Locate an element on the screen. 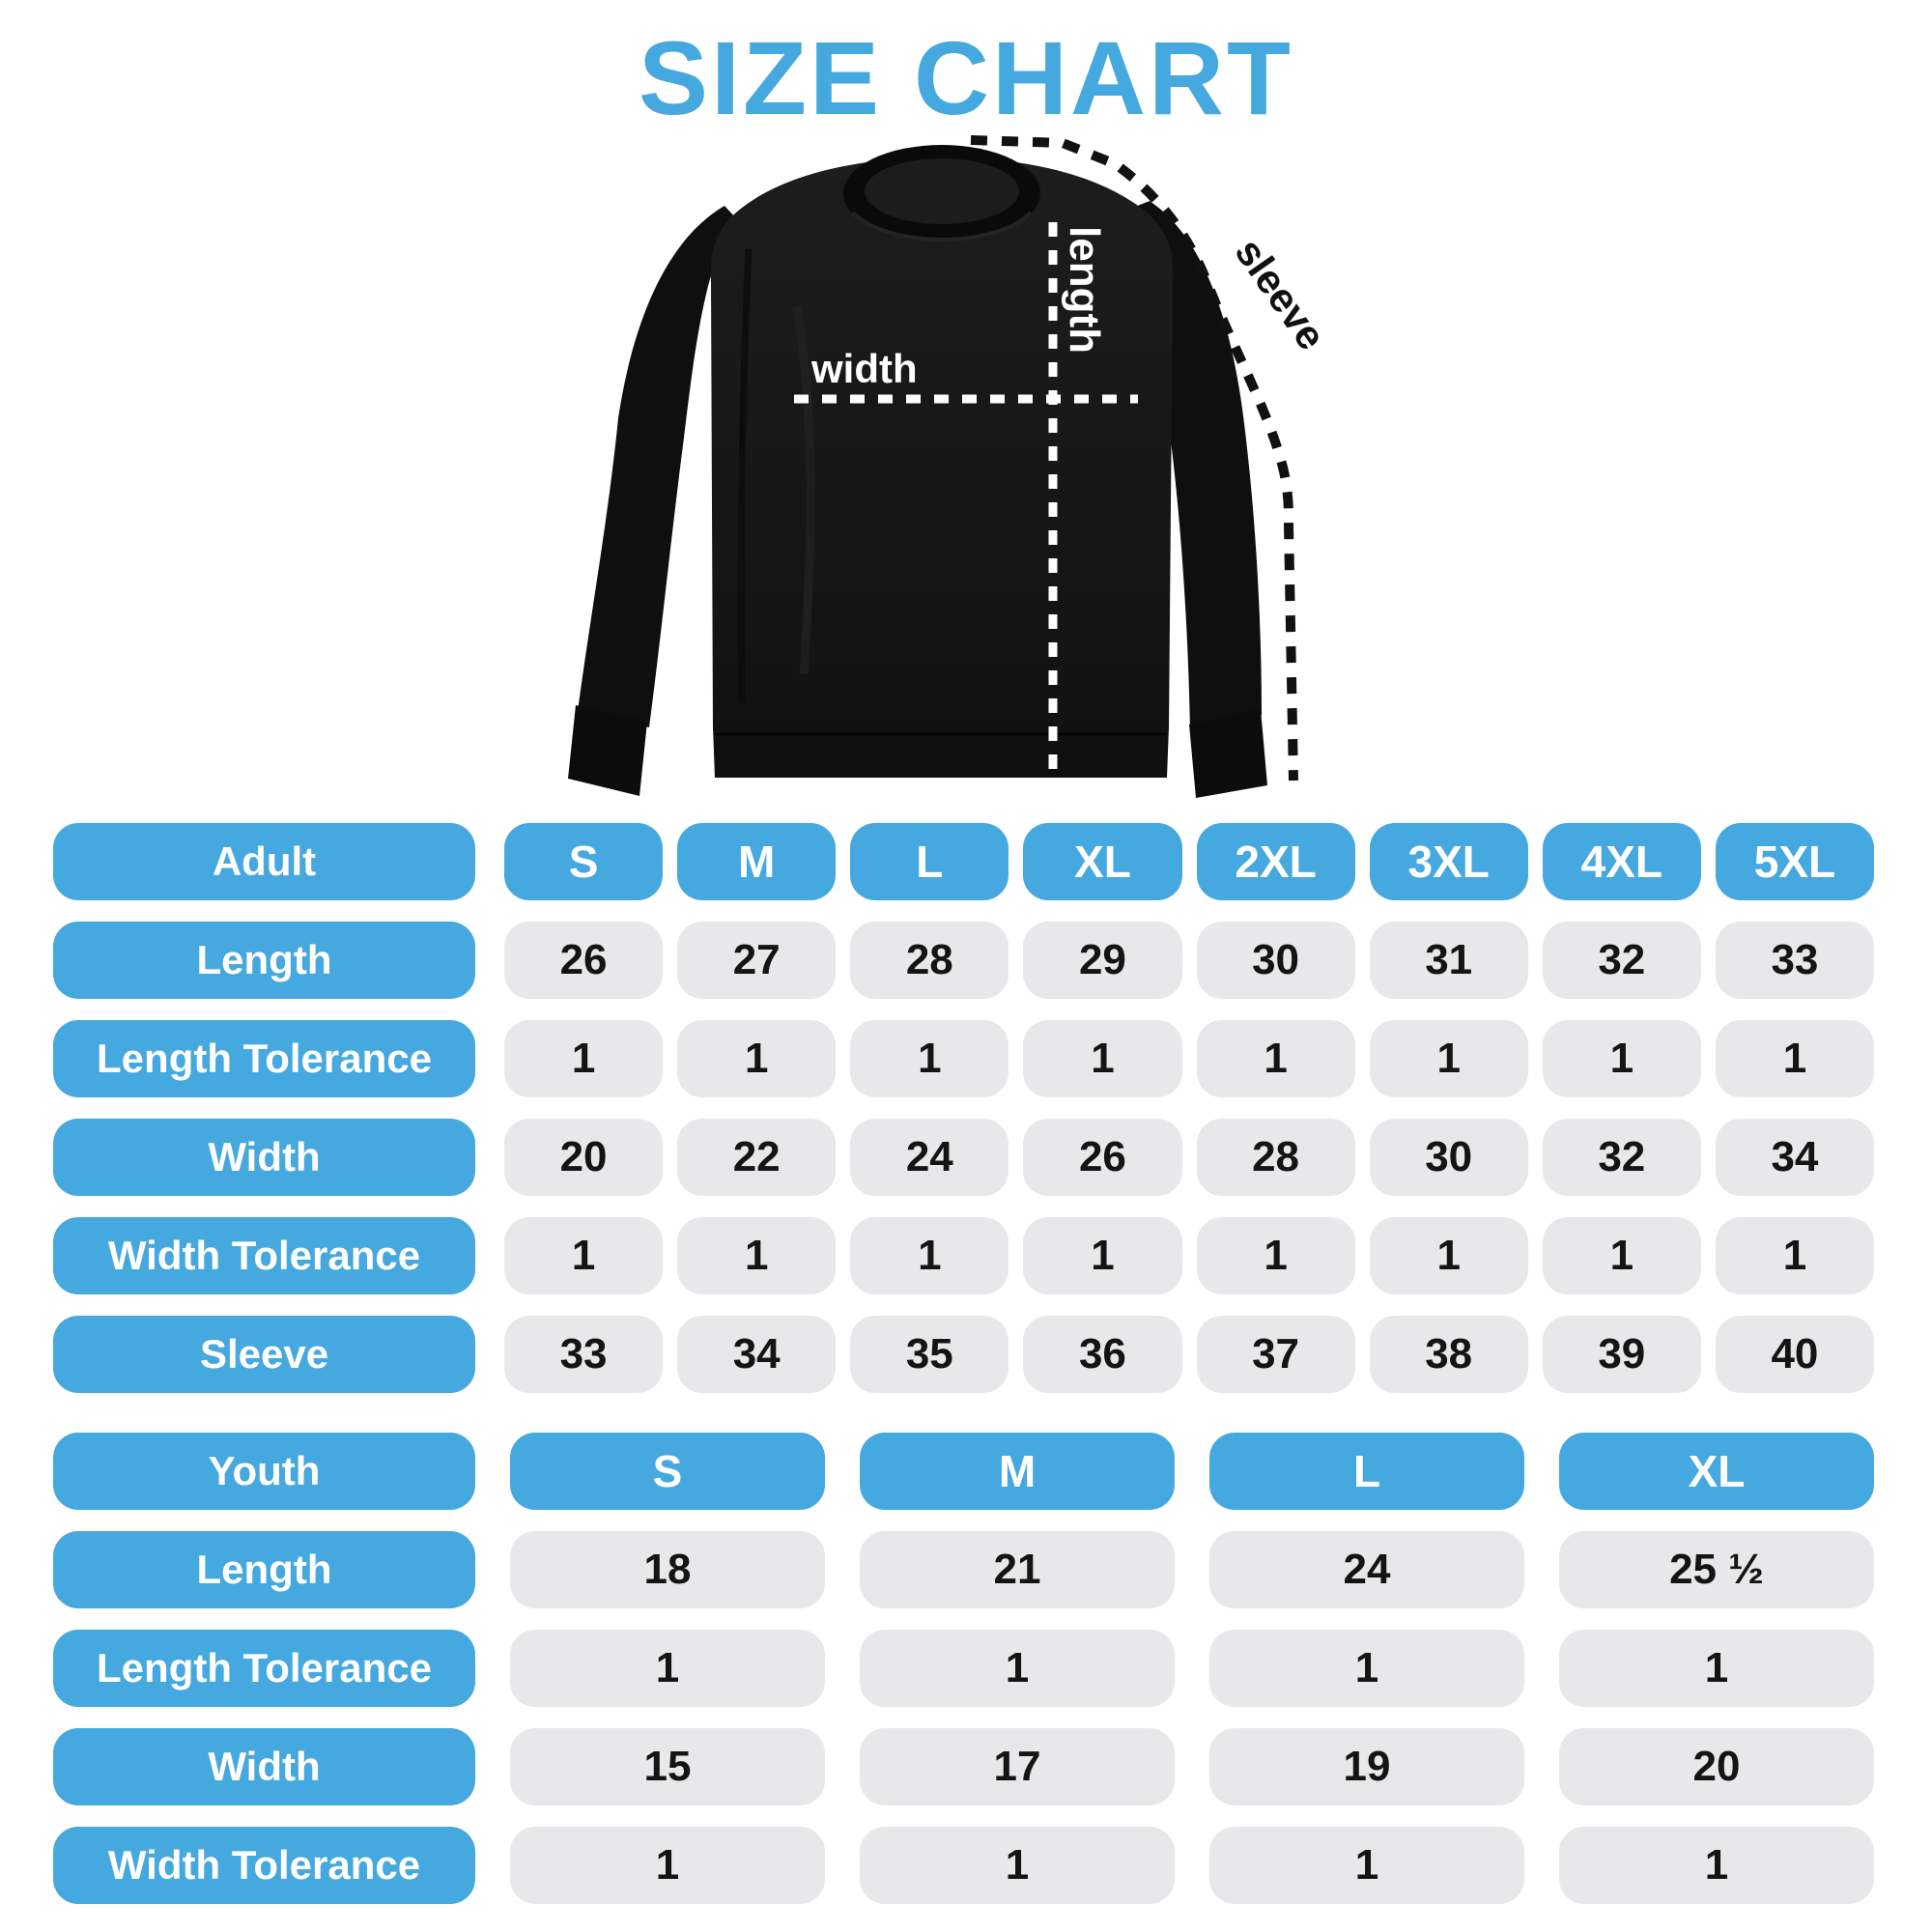 The width and height of the screenshot is (1932, 1932). youth-row-label-length: Length is located at coordinates (264, 1569).